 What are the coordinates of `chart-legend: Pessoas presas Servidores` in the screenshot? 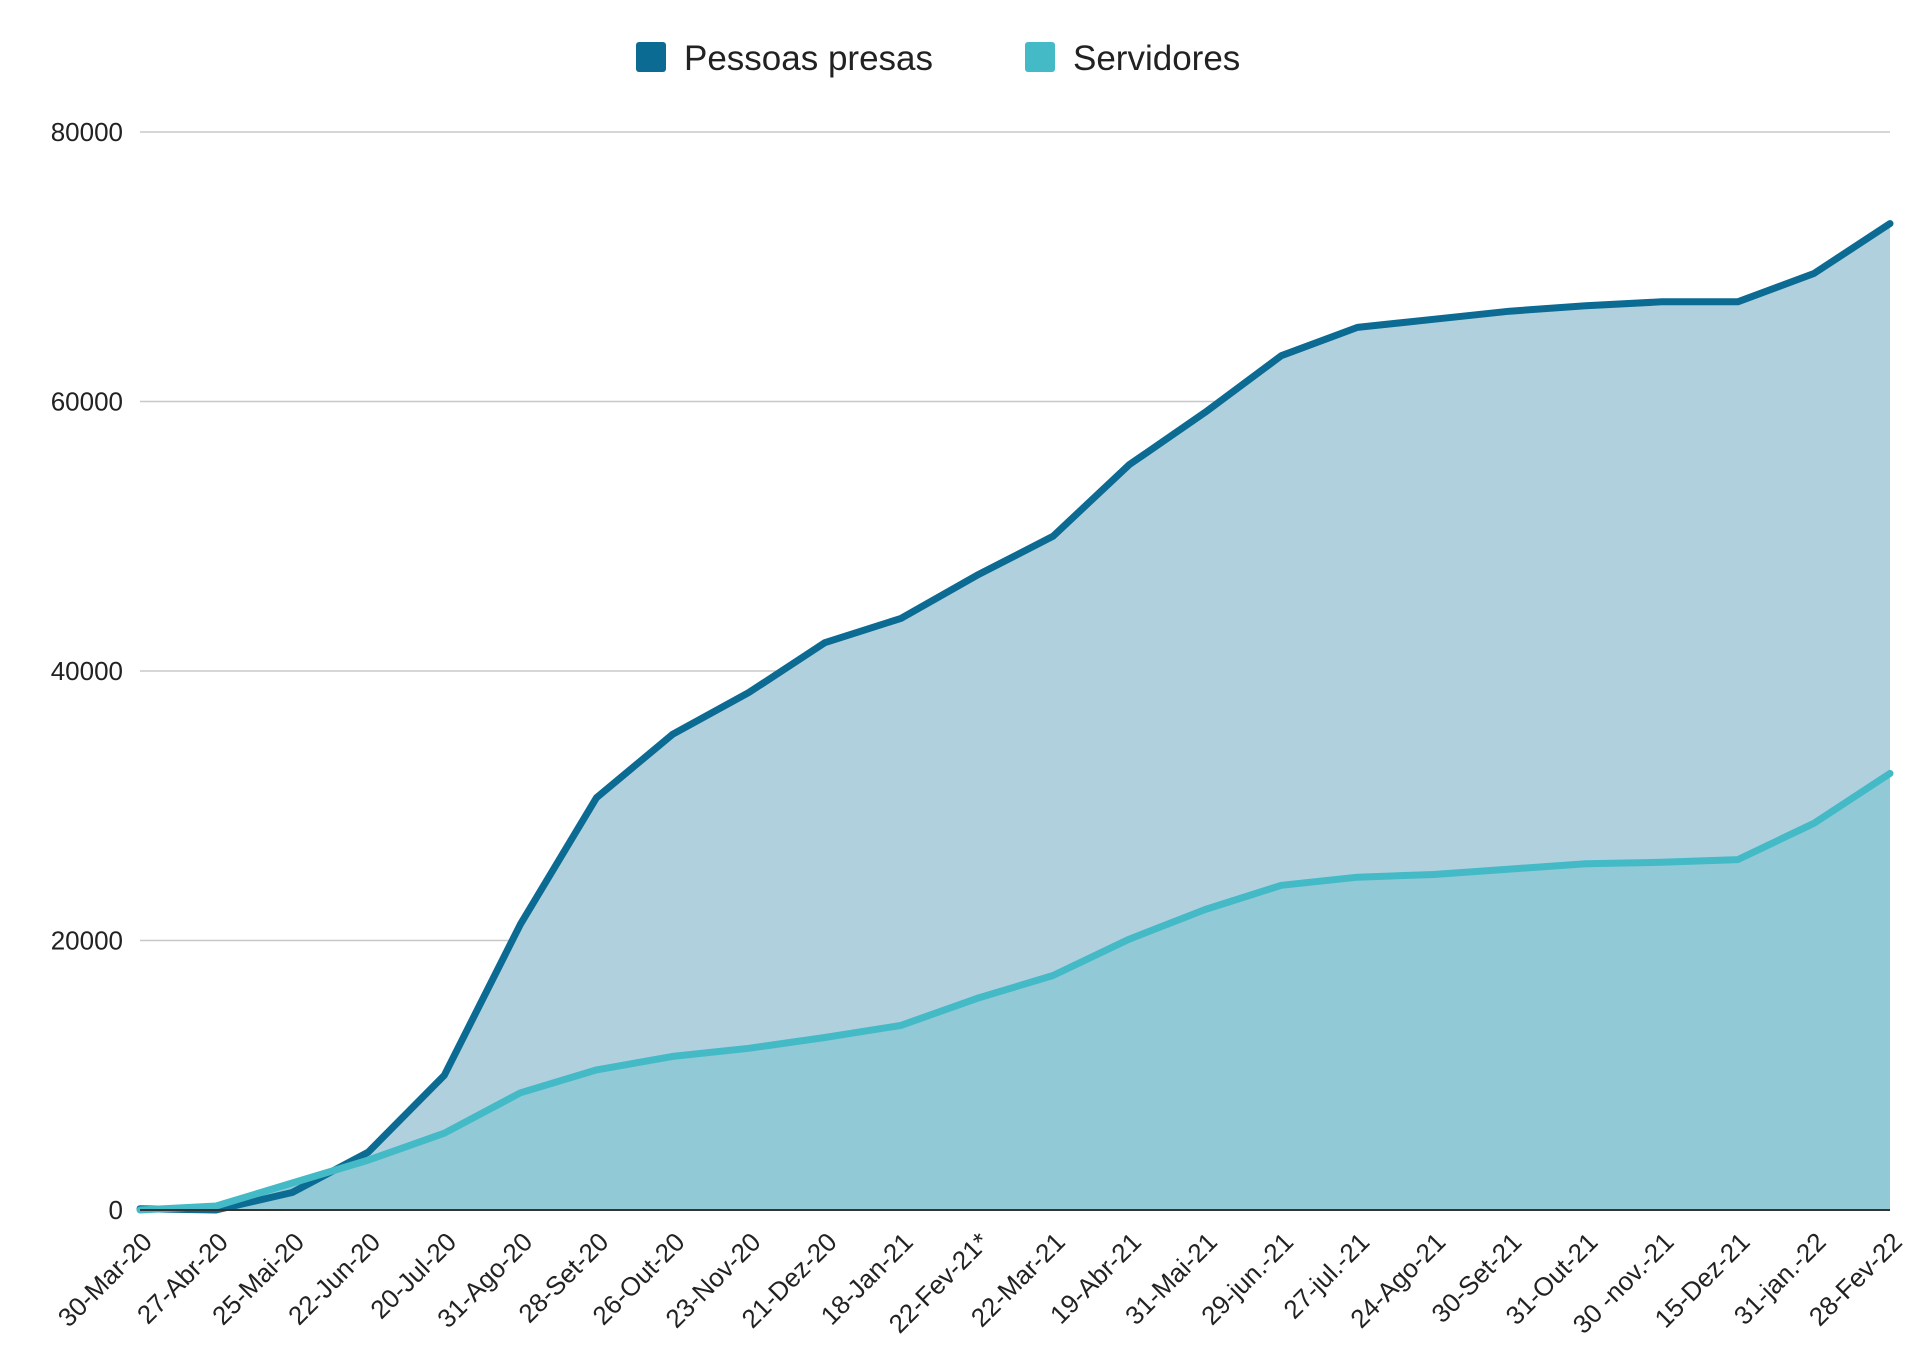 It's located at (938, 58).